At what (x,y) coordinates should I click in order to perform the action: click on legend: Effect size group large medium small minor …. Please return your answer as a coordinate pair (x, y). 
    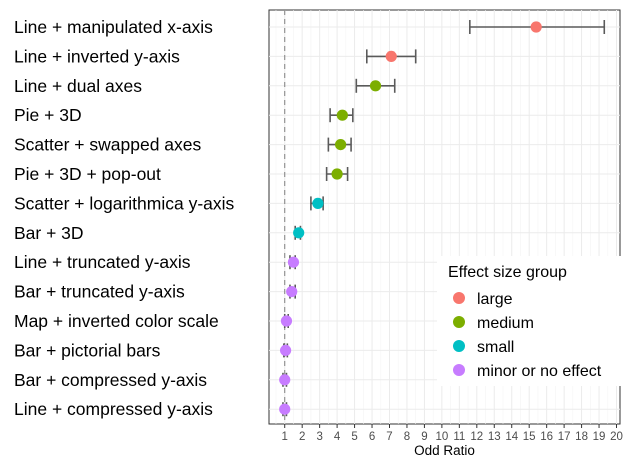
    Looking at the image, I should click on (529, 321).